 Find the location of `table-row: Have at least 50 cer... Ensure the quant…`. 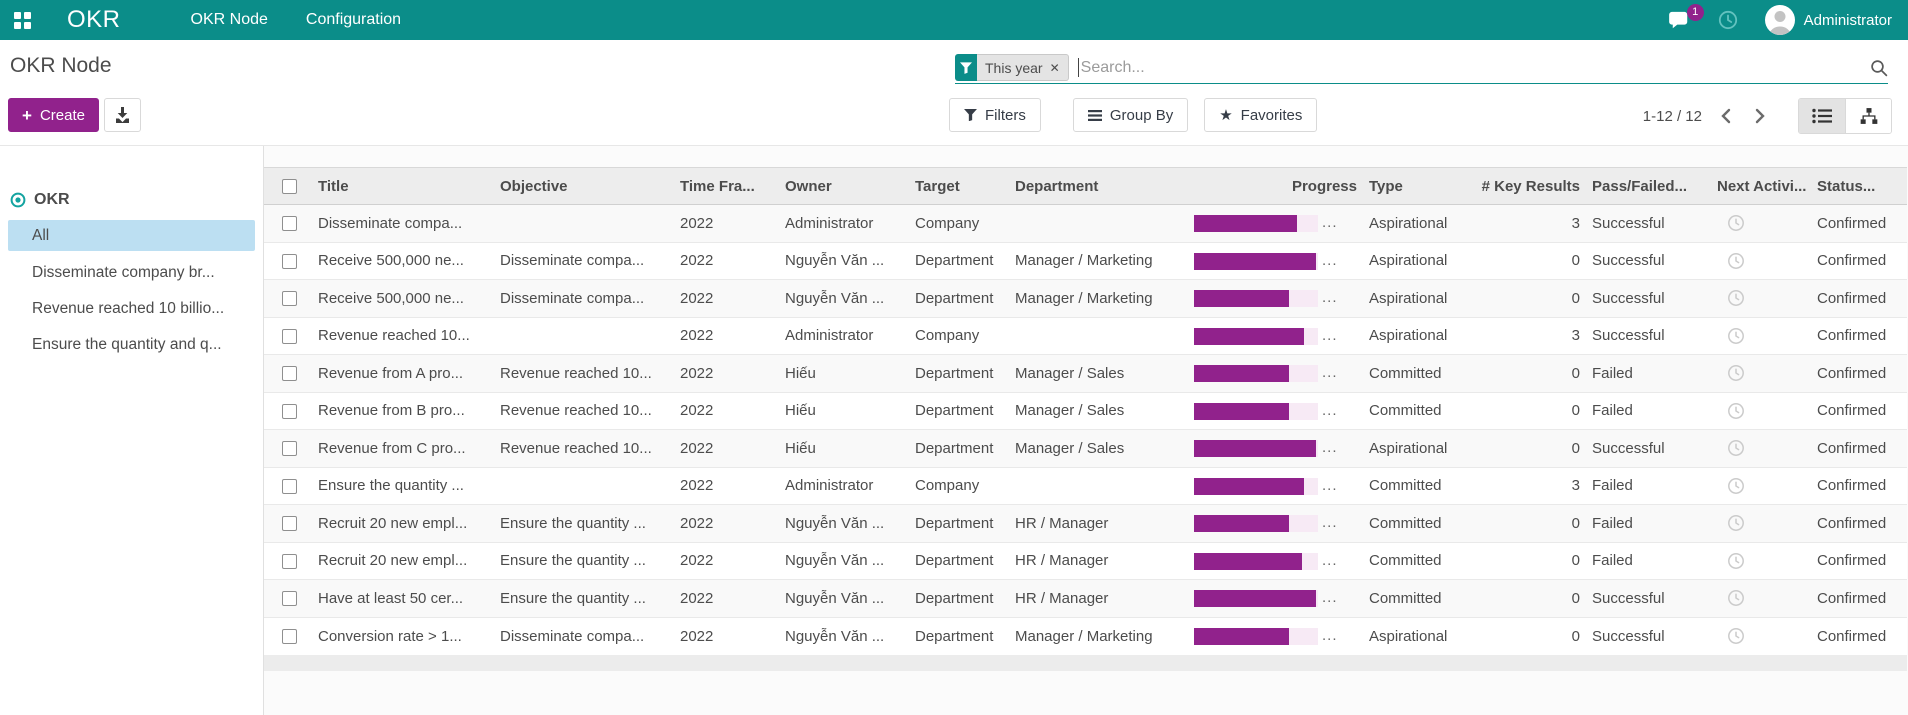

table-row: Have at least 50 cer... Ensure the quant… is located at coordinates (1085, 598).